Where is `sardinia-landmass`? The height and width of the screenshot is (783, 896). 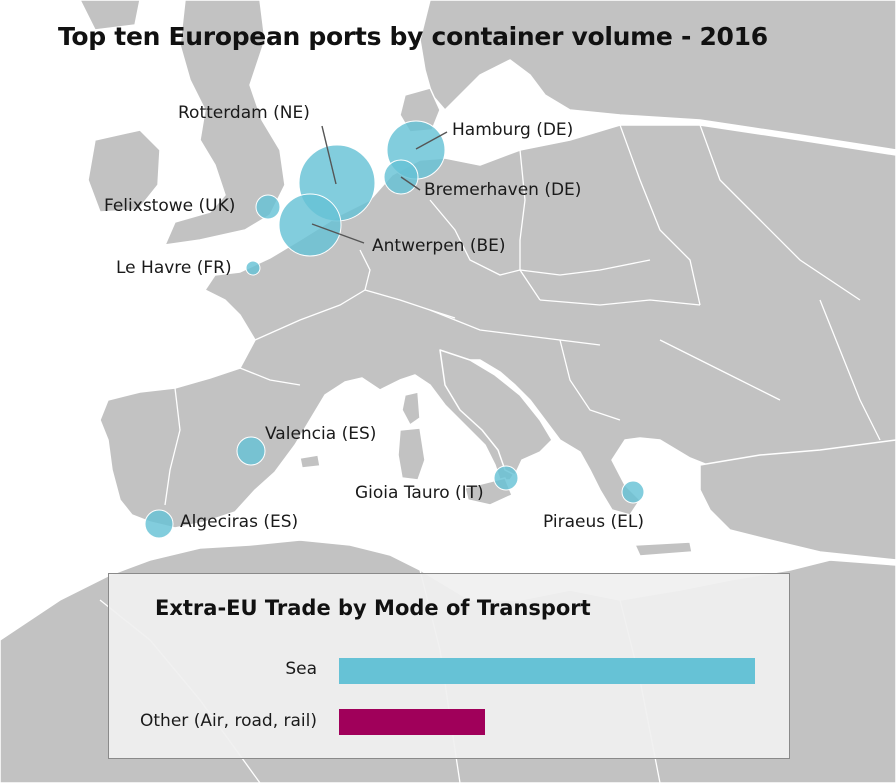 sardinia-landmass is located at coordinates (411, 454).